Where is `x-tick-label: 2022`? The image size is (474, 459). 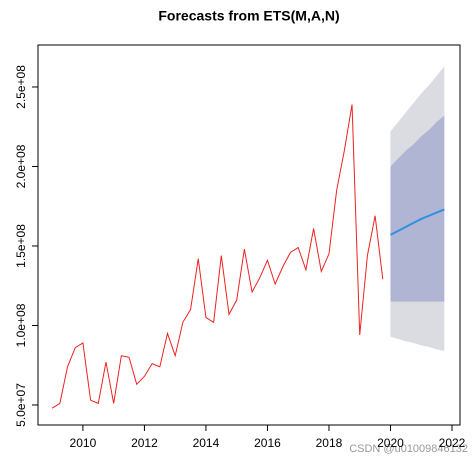
x-tick-label: 2022 is located at coordinates (452, 443).